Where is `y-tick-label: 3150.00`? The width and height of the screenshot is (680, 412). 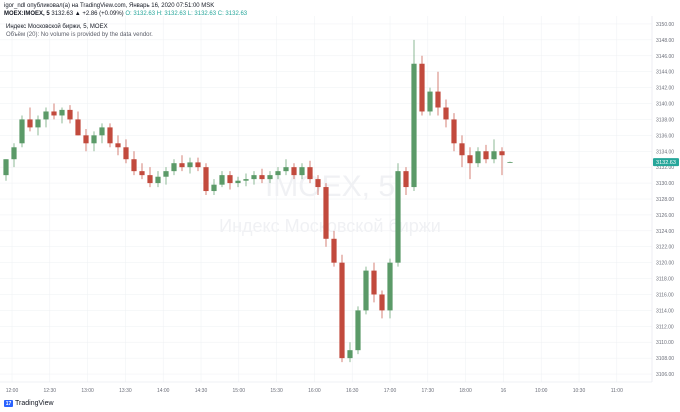 y-tick-label: 3150.00 is located at coordinates (665, 25).